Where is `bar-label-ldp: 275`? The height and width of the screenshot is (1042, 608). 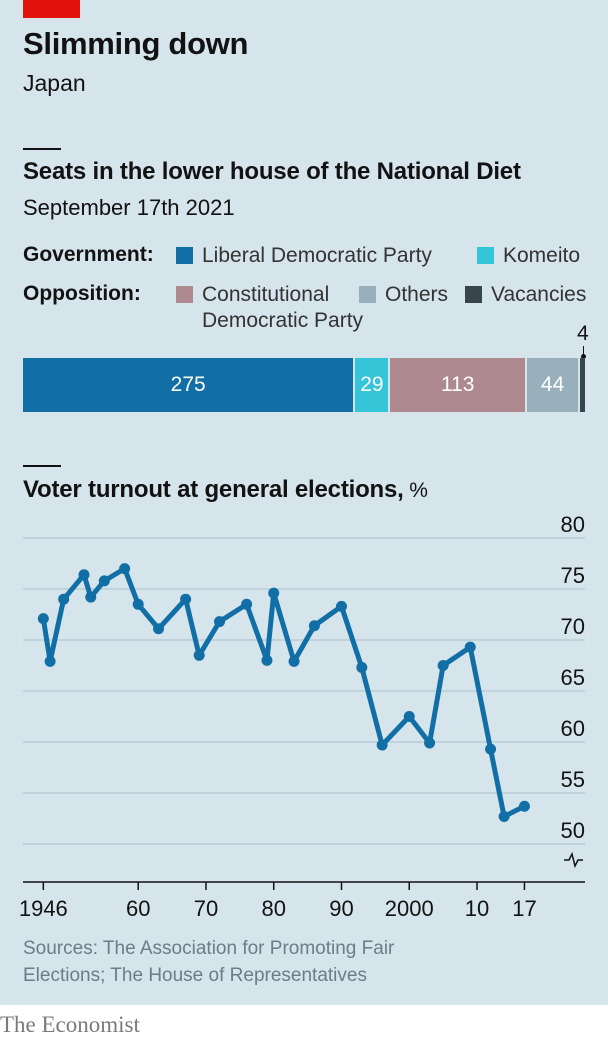 bar-label-ldp: 275 is located at coordinates (188, 384).